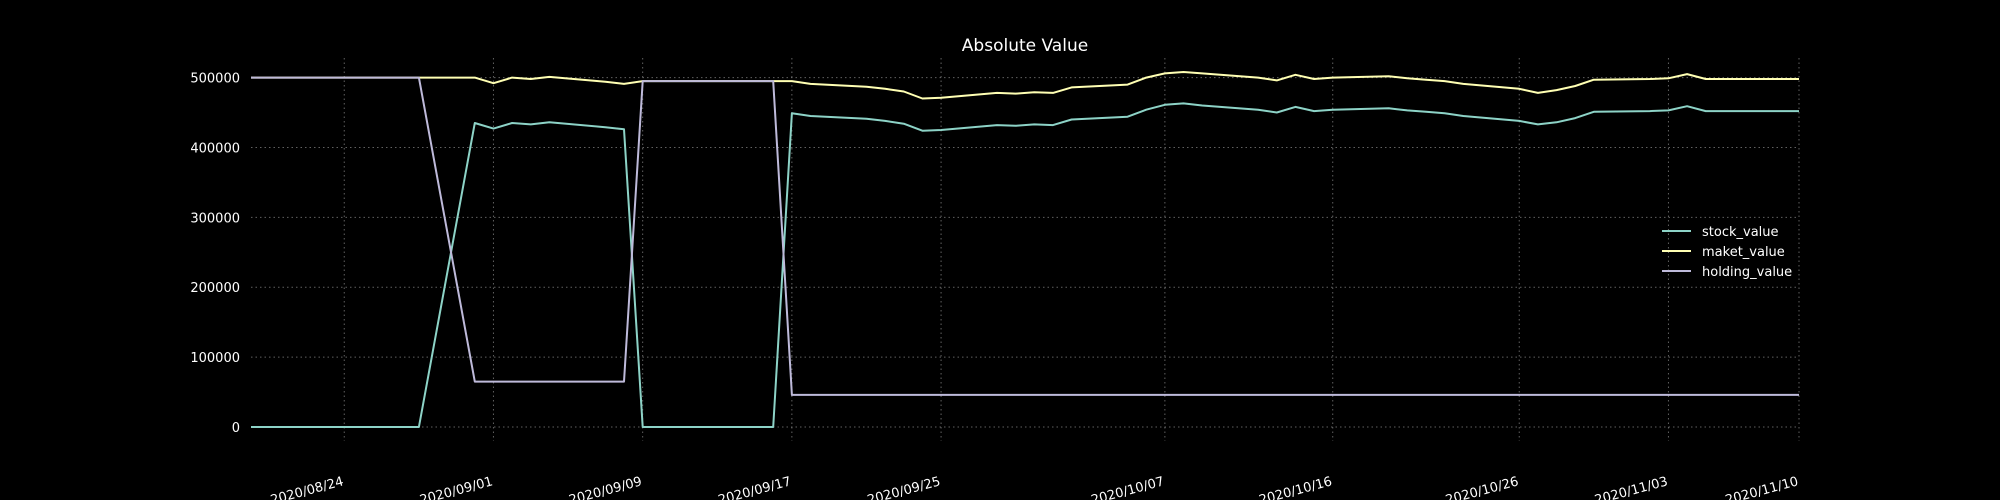  What do you see at coordinates (456, 487) in the screenshot?
I see `x-tick-label: 2020/09/01` at bounding box center [456, 487].